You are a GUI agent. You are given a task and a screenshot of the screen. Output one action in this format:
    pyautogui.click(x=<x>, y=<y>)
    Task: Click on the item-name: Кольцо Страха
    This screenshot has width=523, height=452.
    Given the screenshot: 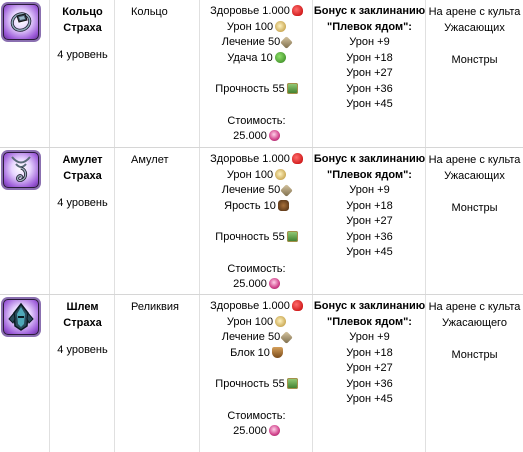 What is the action you would take?
    pyautogui.click(x=82, y=20)
    